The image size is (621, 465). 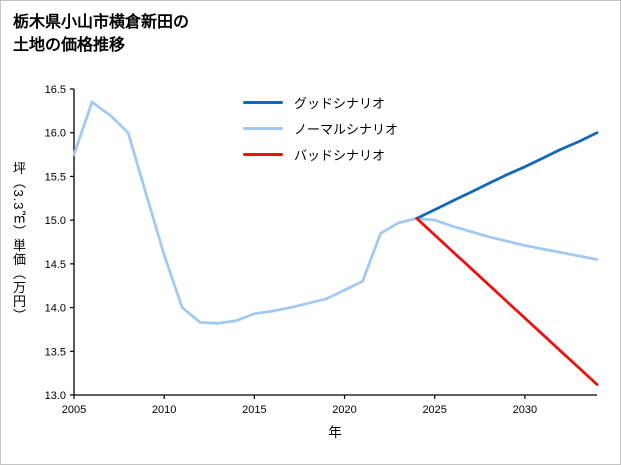 I want to click on legend-item-good-scenario: グッドシナリオ, so click(x=320, y=102).